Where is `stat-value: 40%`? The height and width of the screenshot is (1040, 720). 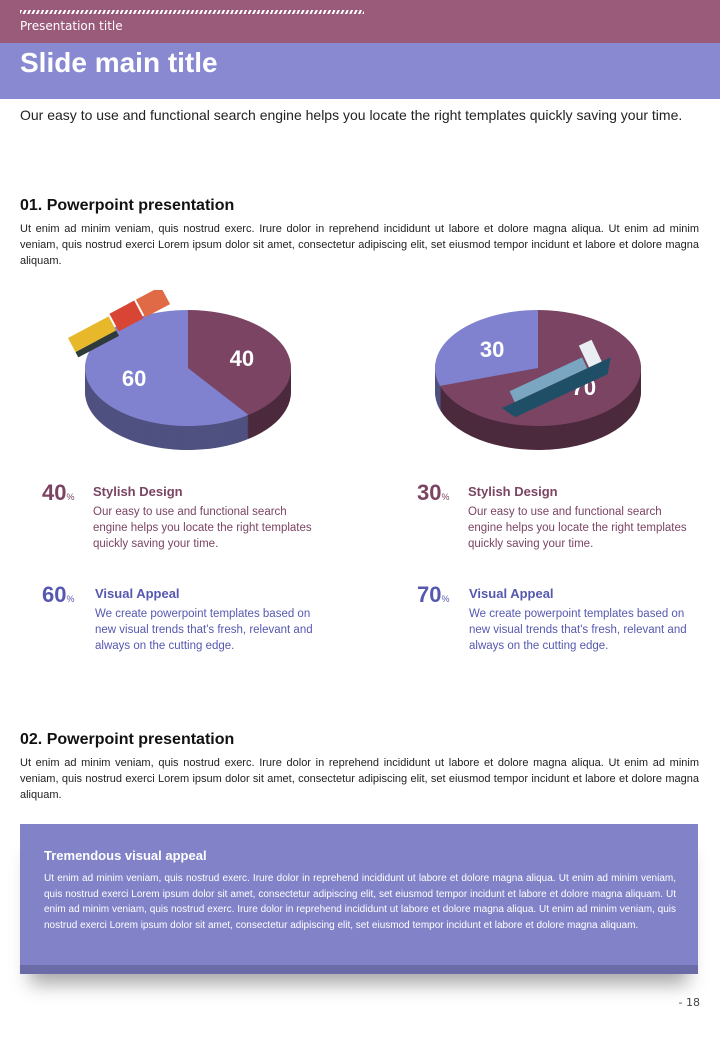
stat-value: 40% is located at coordinates (58, 492).